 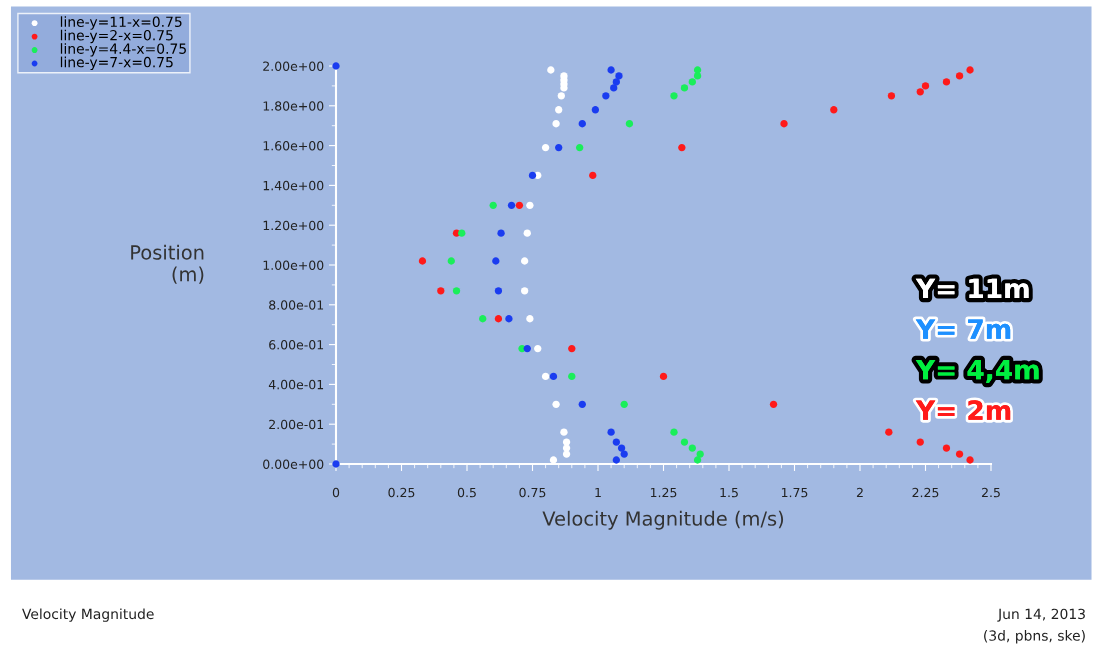 I want to click on legend-label: line-y=2-x=0.75, so click(x=116, y=36).